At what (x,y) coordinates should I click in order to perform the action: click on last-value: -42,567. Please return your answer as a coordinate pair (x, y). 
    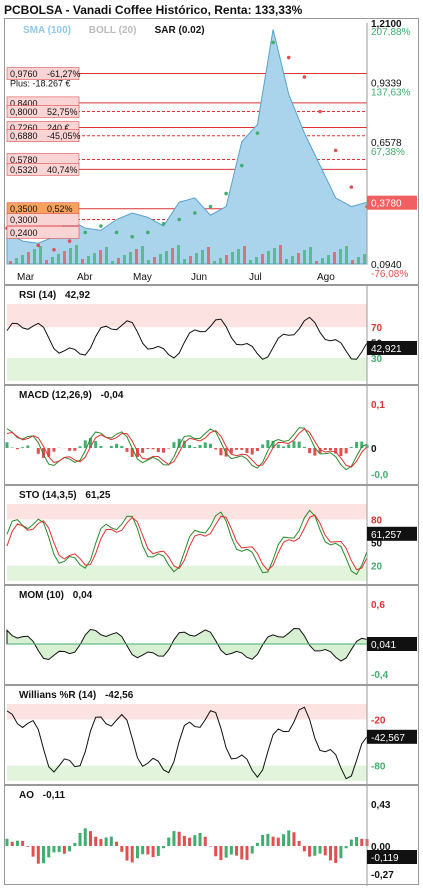
    Looking at the image, I should click on (388, 738).